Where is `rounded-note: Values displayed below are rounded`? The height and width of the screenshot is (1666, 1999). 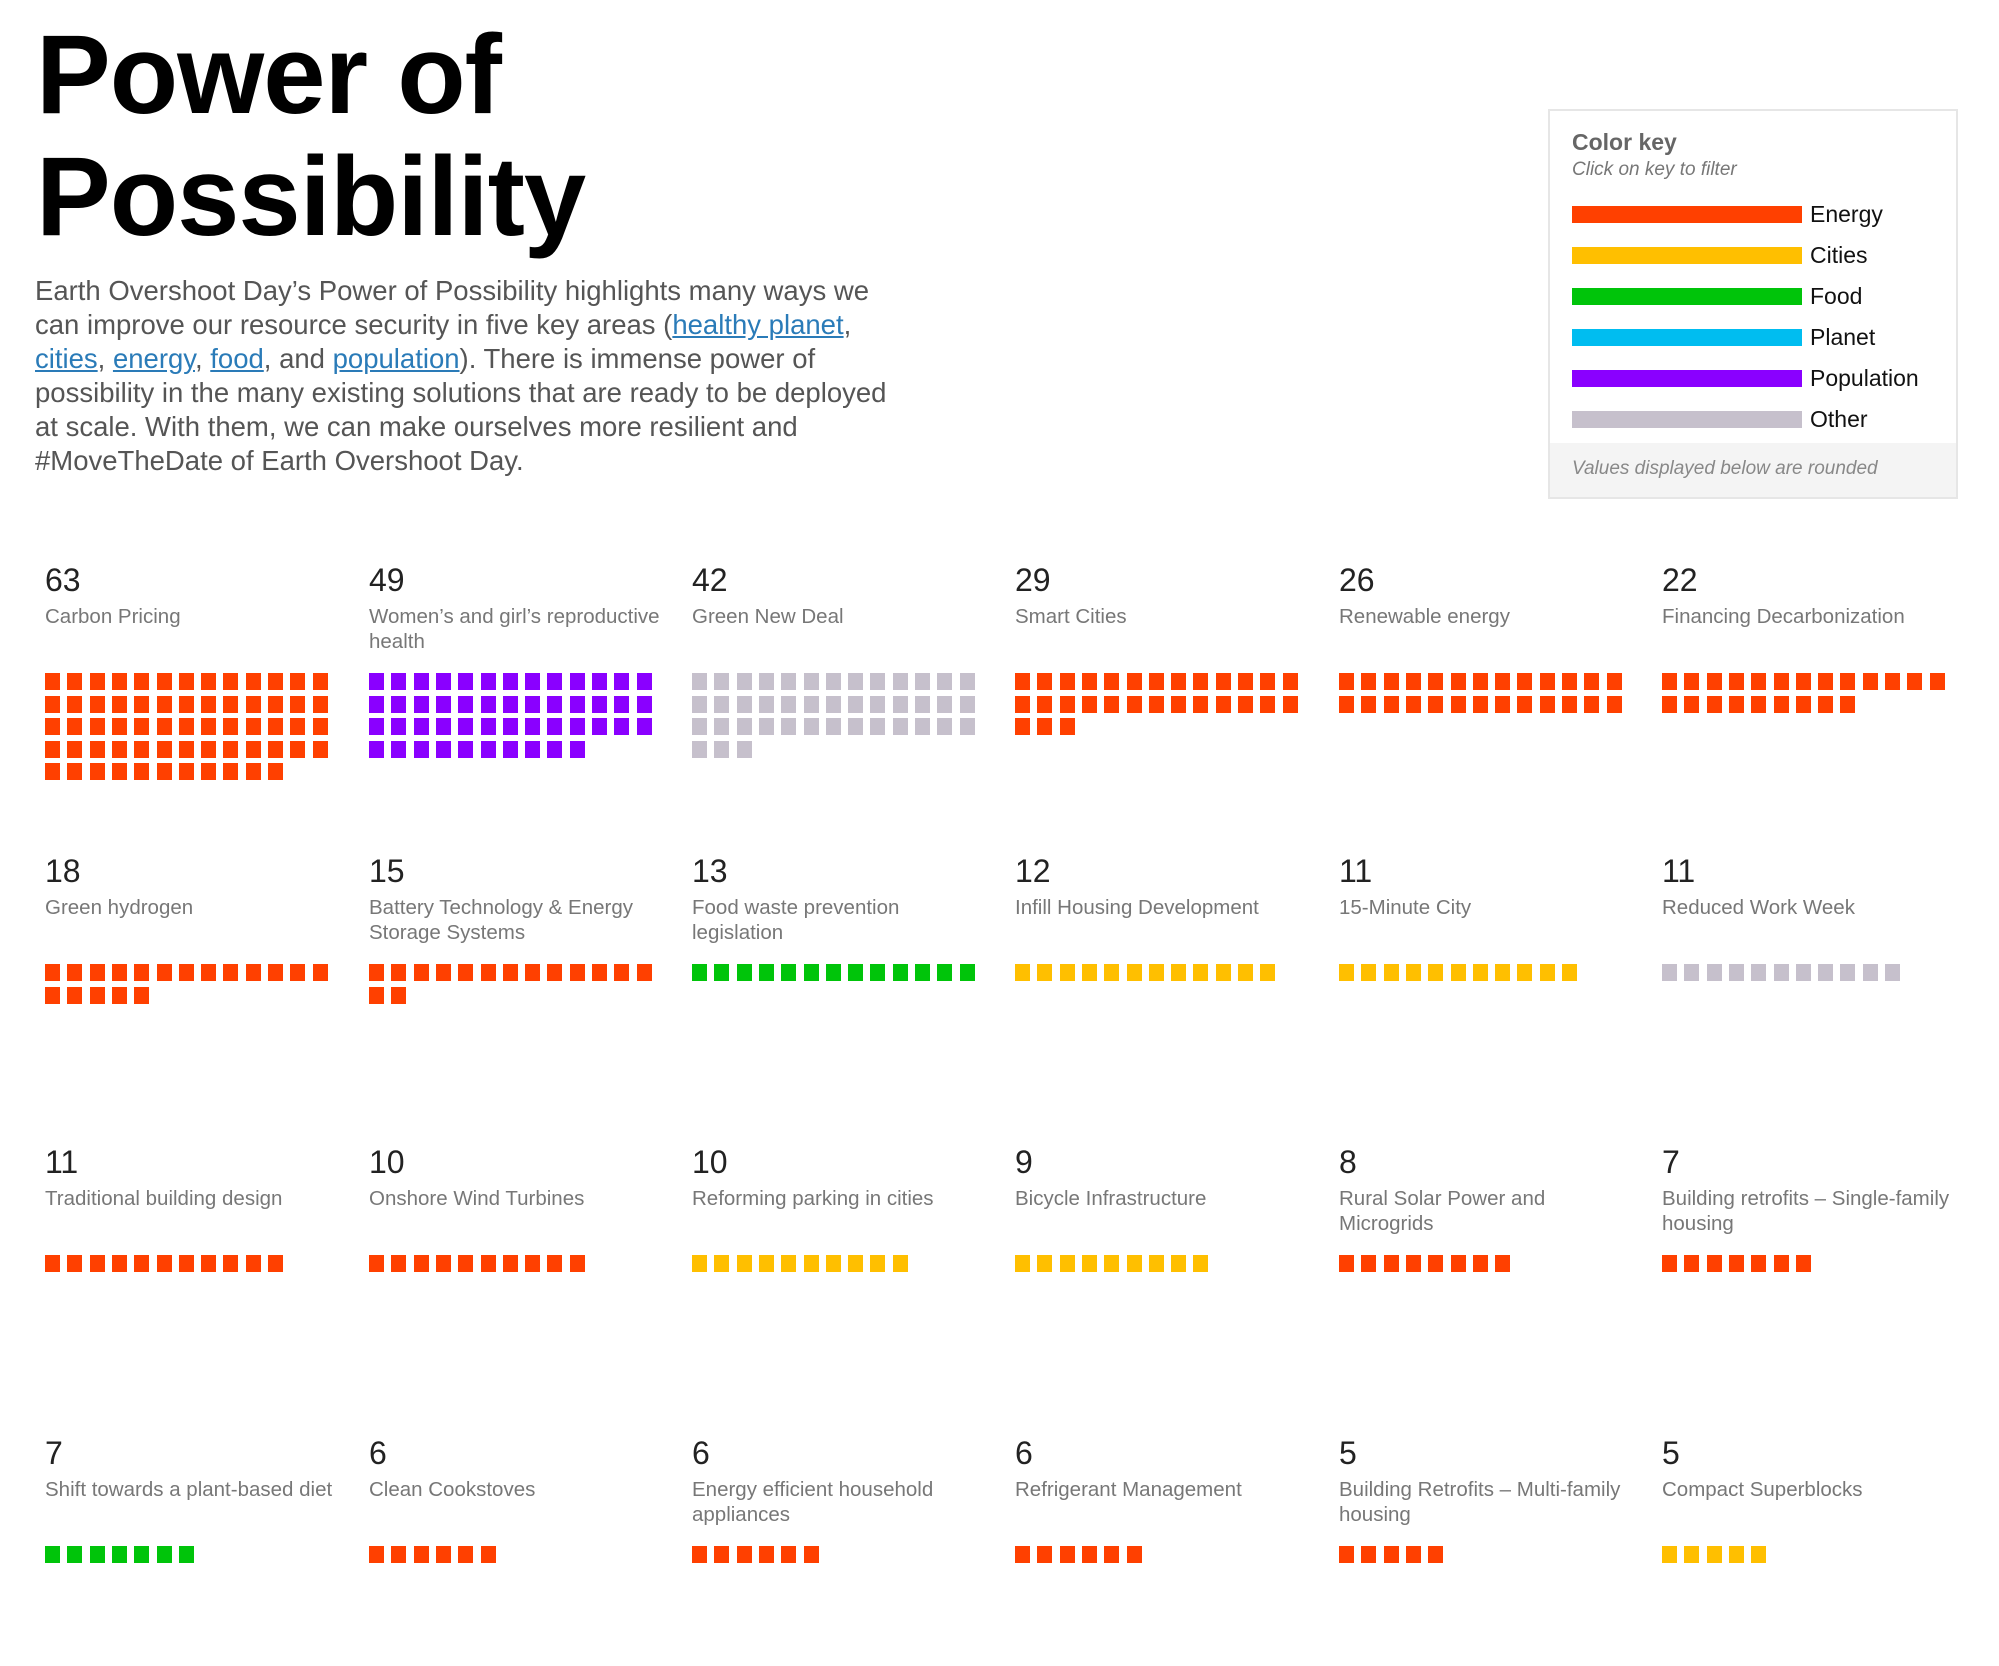 rounded-note: Values displayed below are rounded is located at coordinates (1725, 468).